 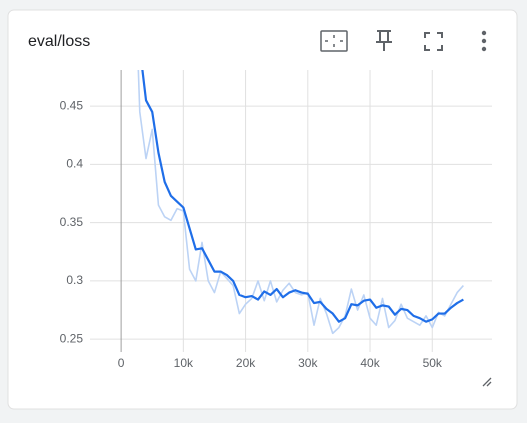 I want to click on y-tick-label: 0.45, so click(x=72, y=105).